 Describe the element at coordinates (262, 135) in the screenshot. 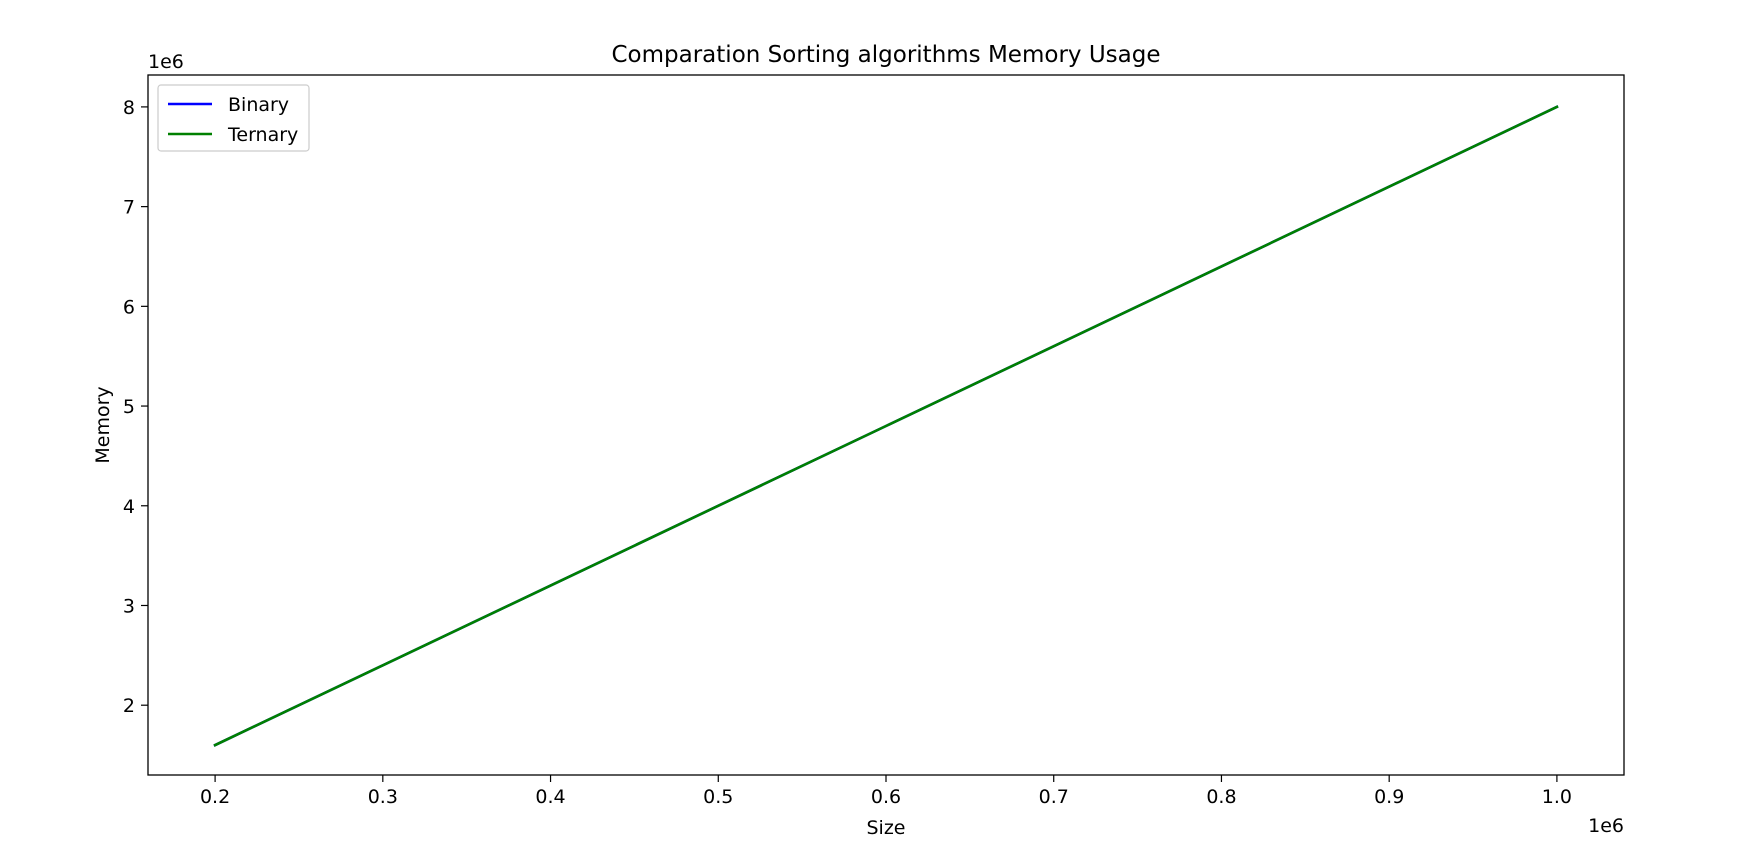

I see `legend-label-ternary: Ternary` at that location.